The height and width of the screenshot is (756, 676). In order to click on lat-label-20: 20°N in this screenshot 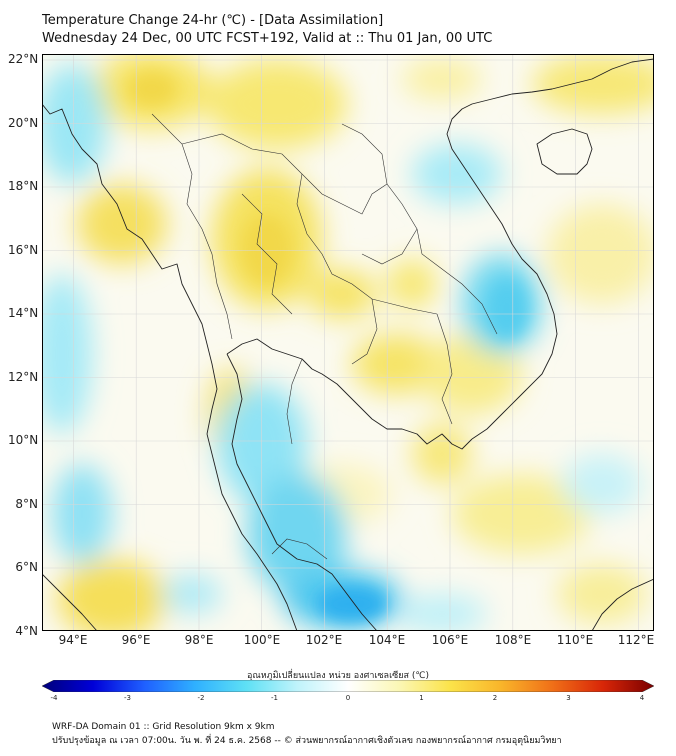, I will do `click(23, 123)`.